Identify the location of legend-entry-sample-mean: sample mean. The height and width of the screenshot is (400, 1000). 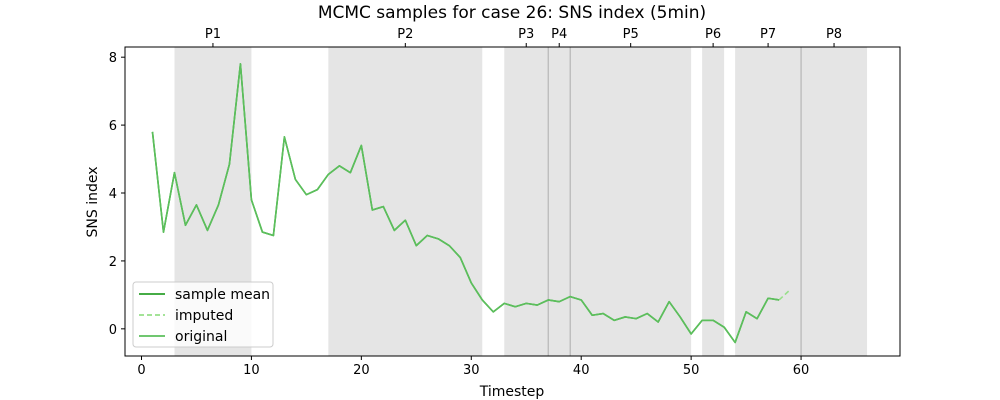
(222, 295).